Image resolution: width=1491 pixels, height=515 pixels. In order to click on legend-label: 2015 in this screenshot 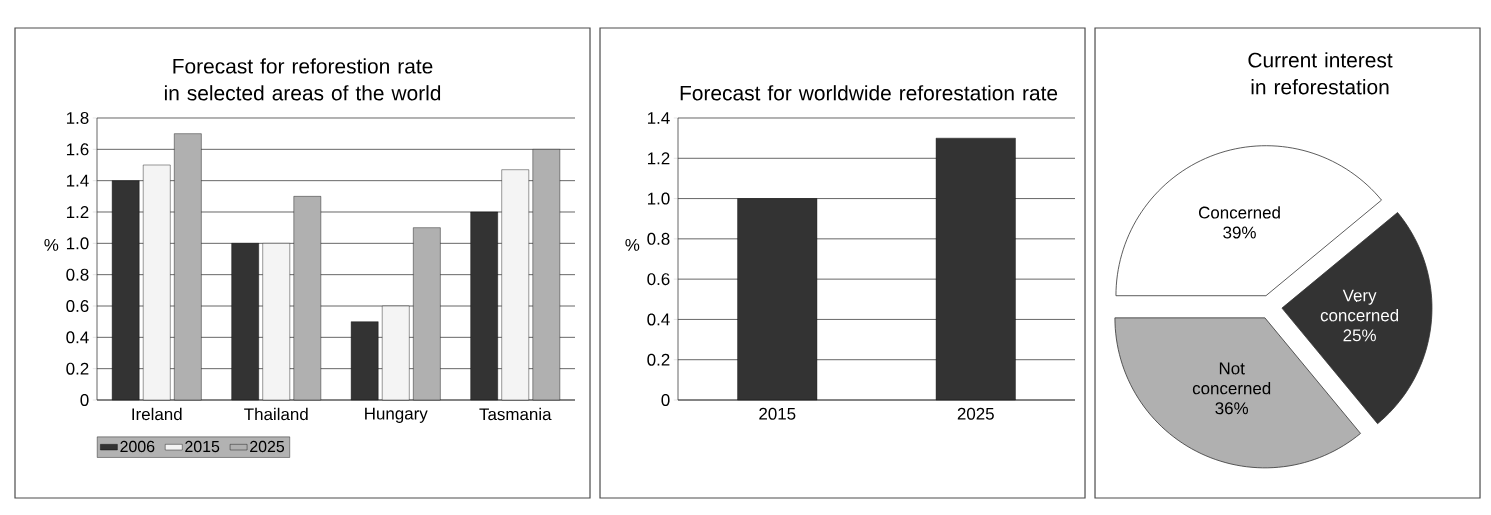, I will do `click(202, 446)`.